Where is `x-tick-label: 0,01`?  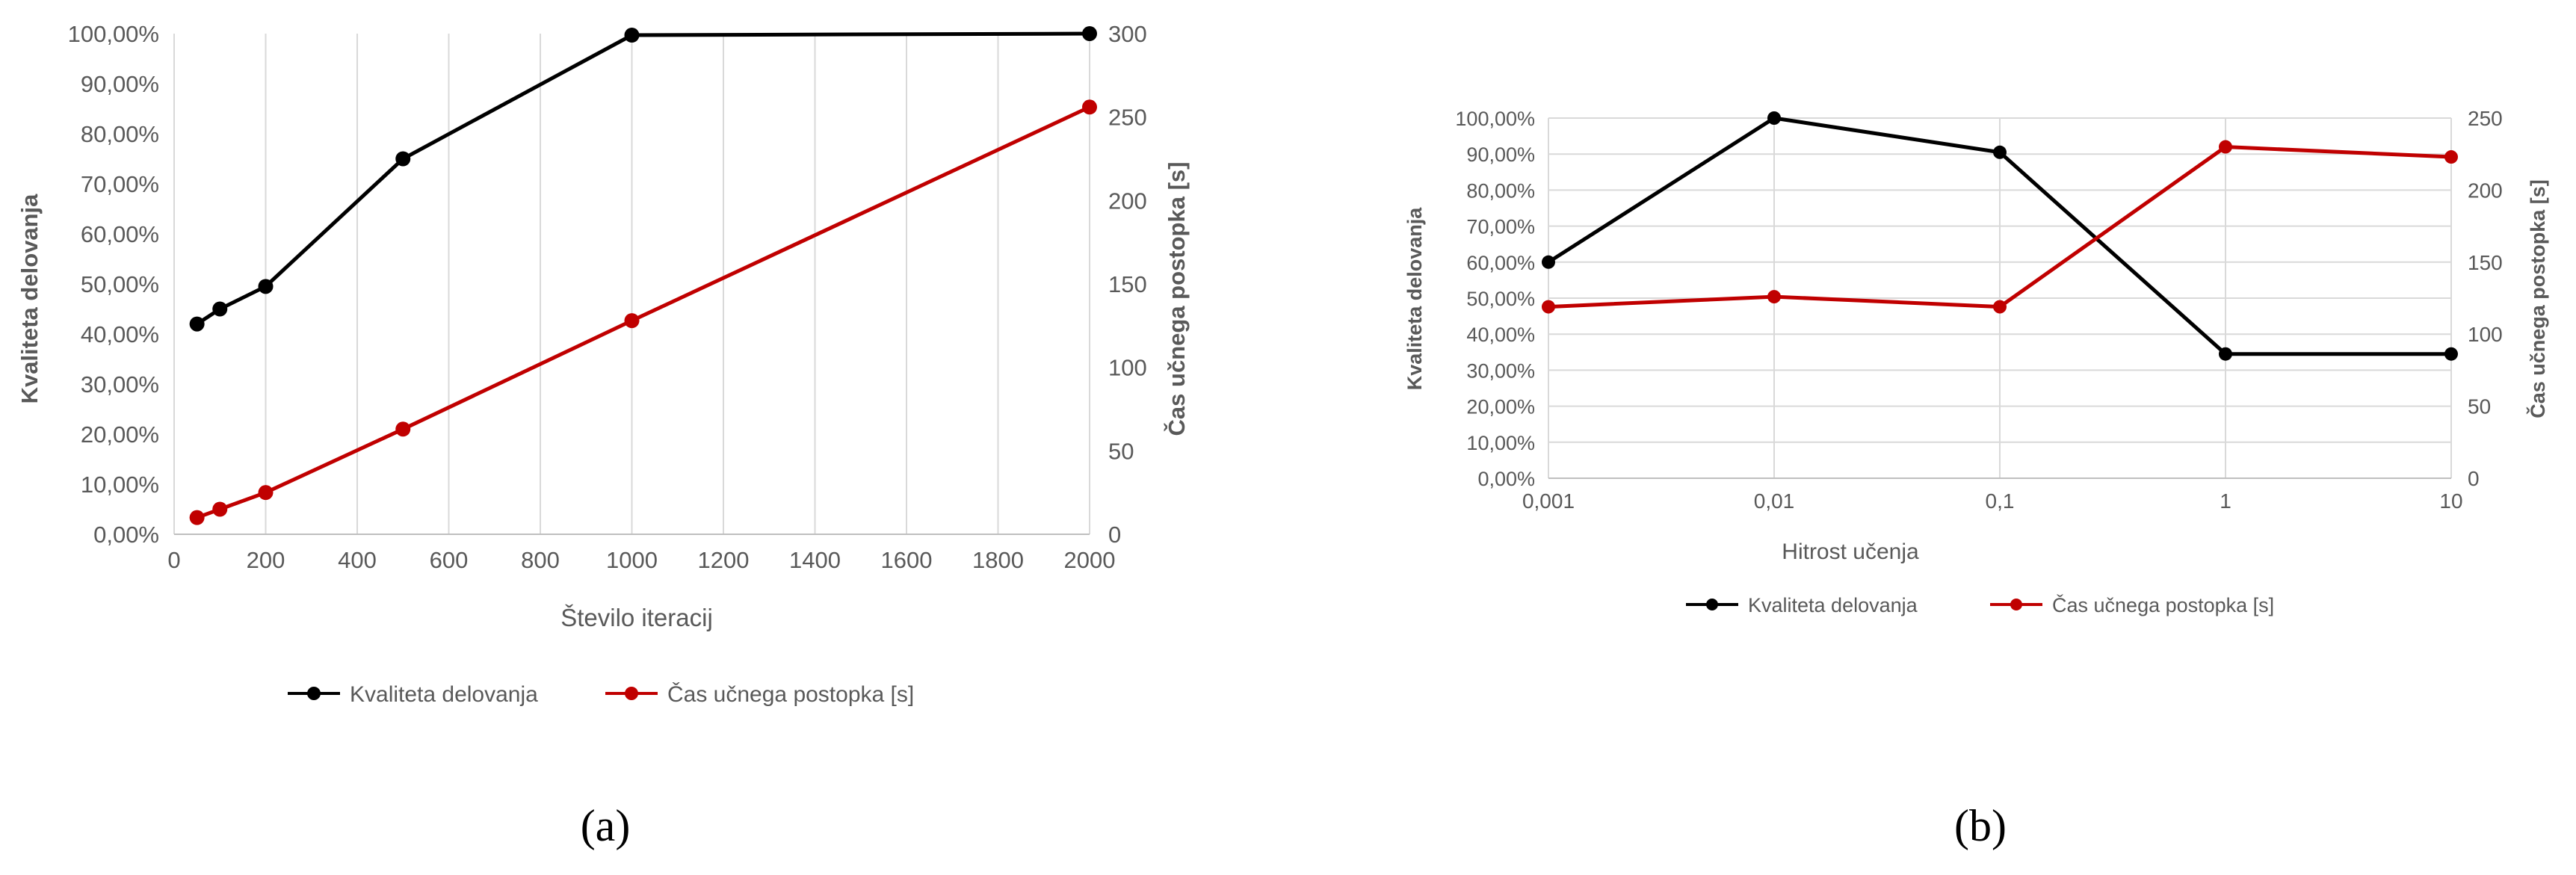 x-tick-label: 0,01 is located at coordinates (1775, 501).